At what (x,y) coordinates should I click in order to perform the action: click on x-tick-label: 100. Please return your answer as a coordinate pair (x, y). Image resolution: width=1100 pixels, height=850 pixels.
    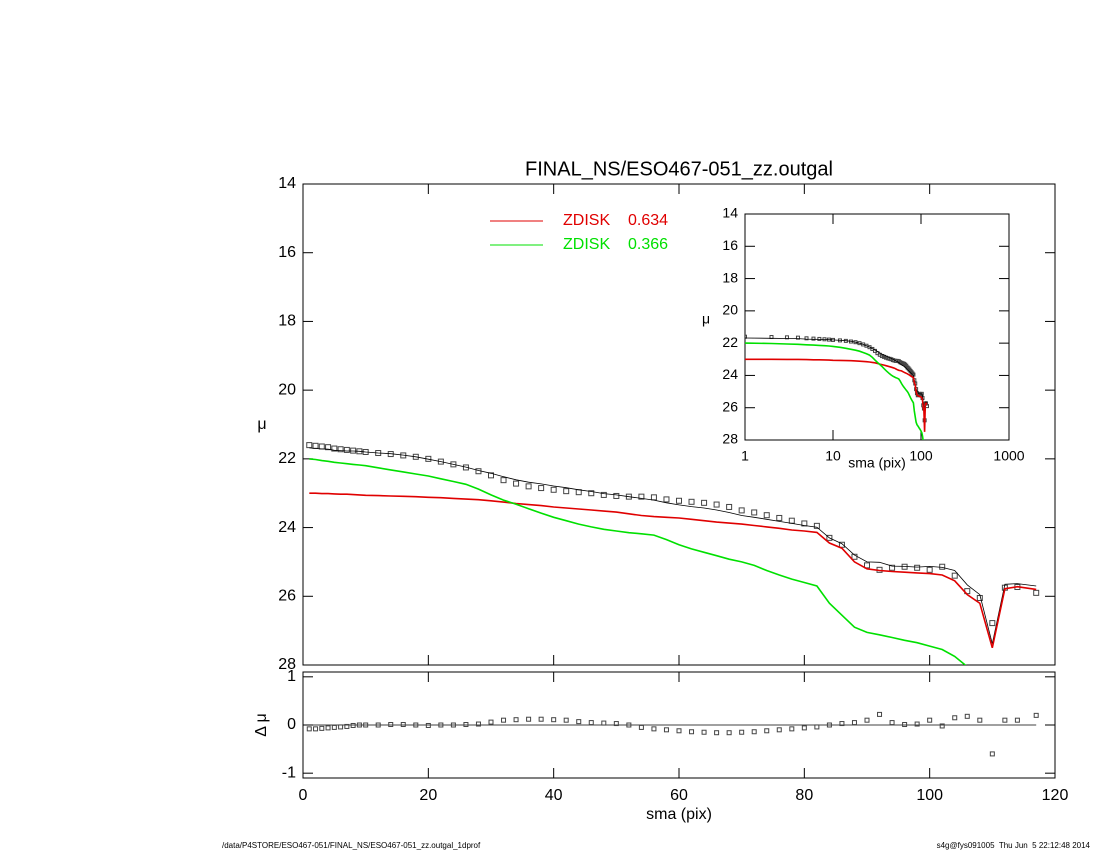
    Looking at the image, I should click on (929, 795).